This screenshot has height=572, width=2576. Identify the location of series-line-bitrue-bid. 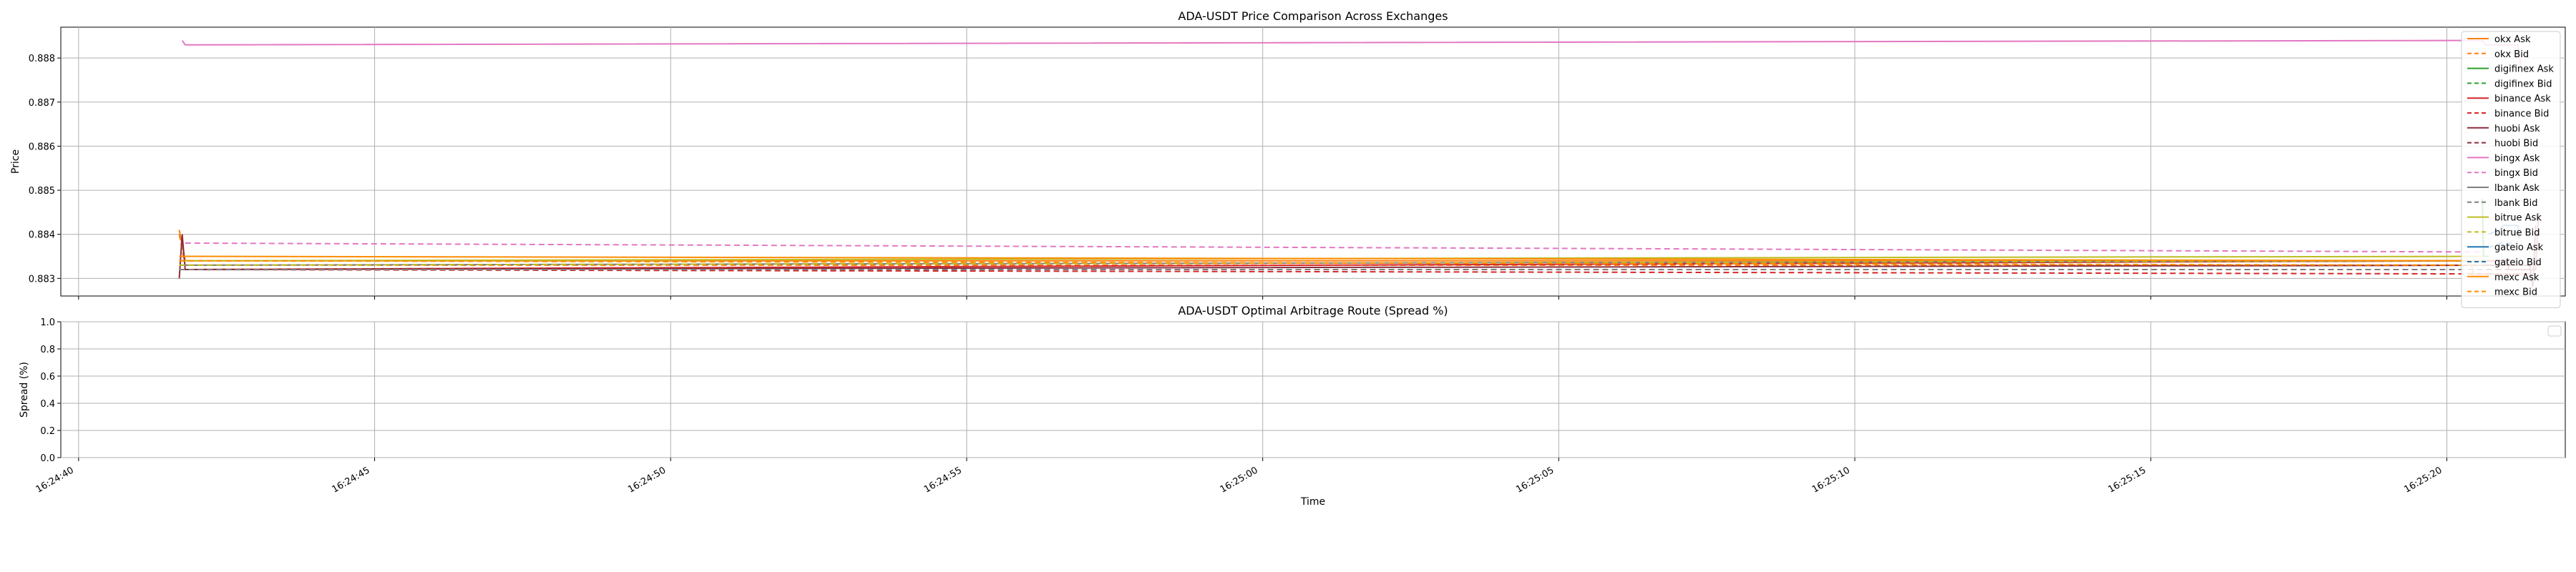
(1331, 263).